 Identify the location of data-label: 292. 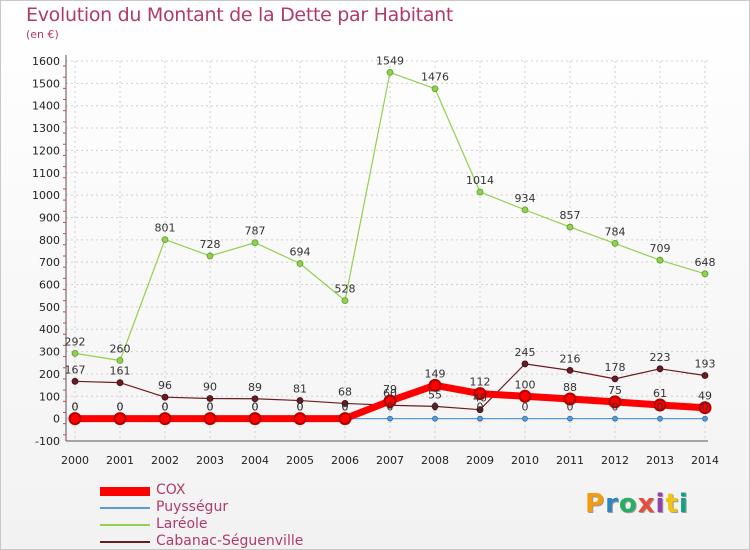
(75, 341).